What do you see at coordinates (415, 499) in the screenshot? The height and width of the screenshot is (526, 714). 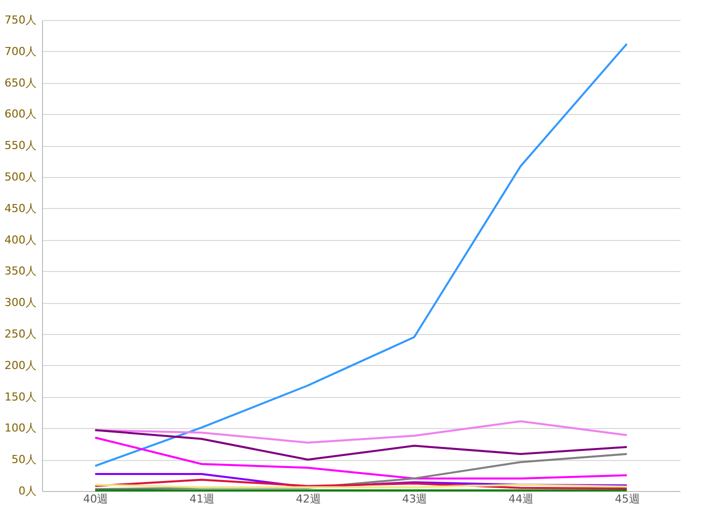 I see `x-tick-label: 43週` at bounding box center [415, 499].